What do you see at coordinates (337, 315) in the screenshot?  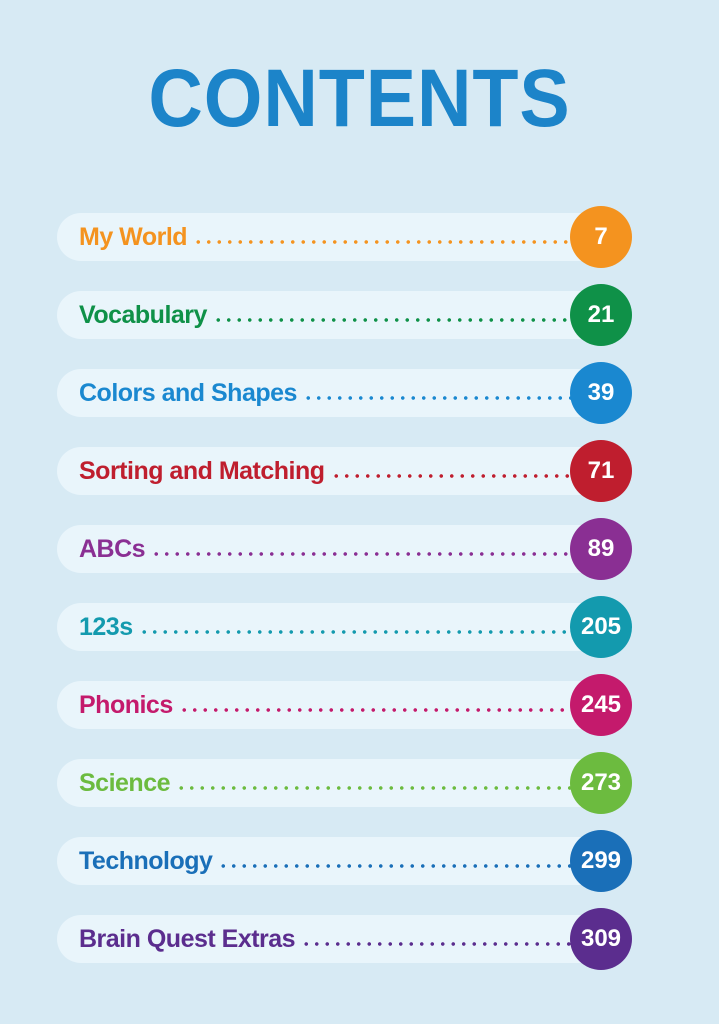 I see `entry-pill: Vocabulary` at bounding box center [337, 315].